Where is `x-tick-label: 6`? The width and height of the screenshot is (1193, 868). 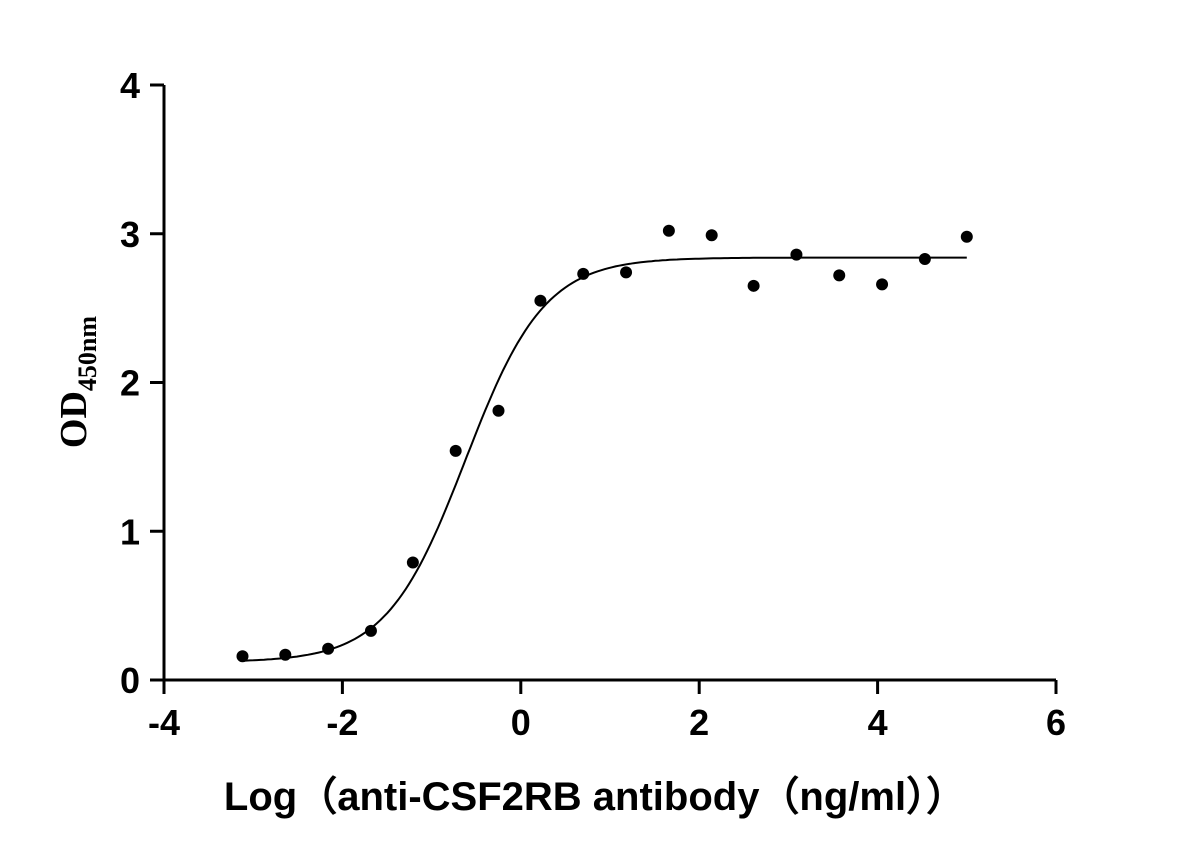 x-tick-label: 6 is located at coordinates (1056, 722).